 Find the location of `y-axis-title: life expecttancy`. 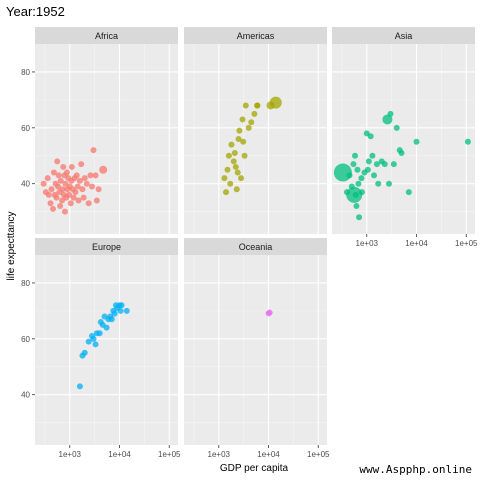

y-axis-title: life expecttancy is located at coordinates (11, 246).